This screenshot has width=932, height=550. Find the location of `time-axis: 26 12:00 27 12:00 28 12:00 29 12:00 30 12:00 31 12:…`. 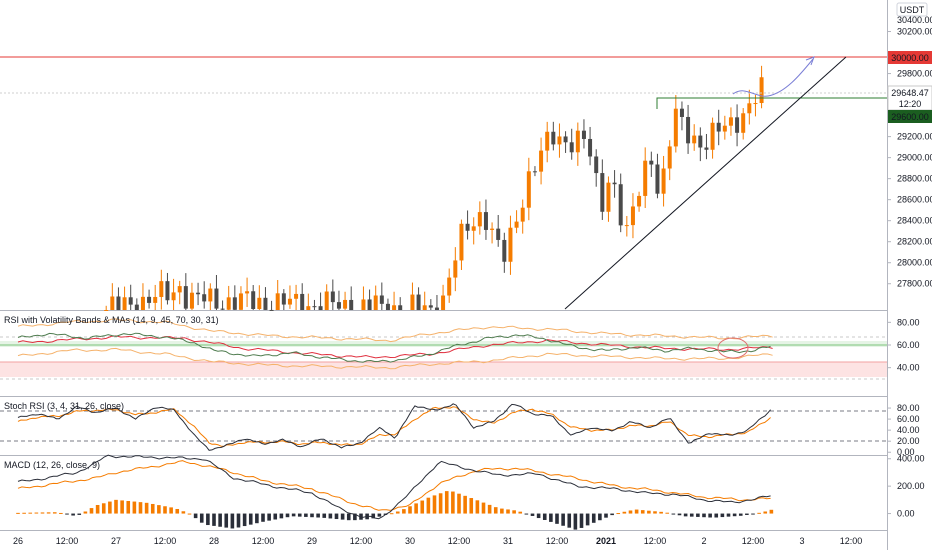

time-axis: 26 12:00 27 12:00 28 12:00 29 12:00 30 12:00 31 12:… is located at coordinates (437, 541).